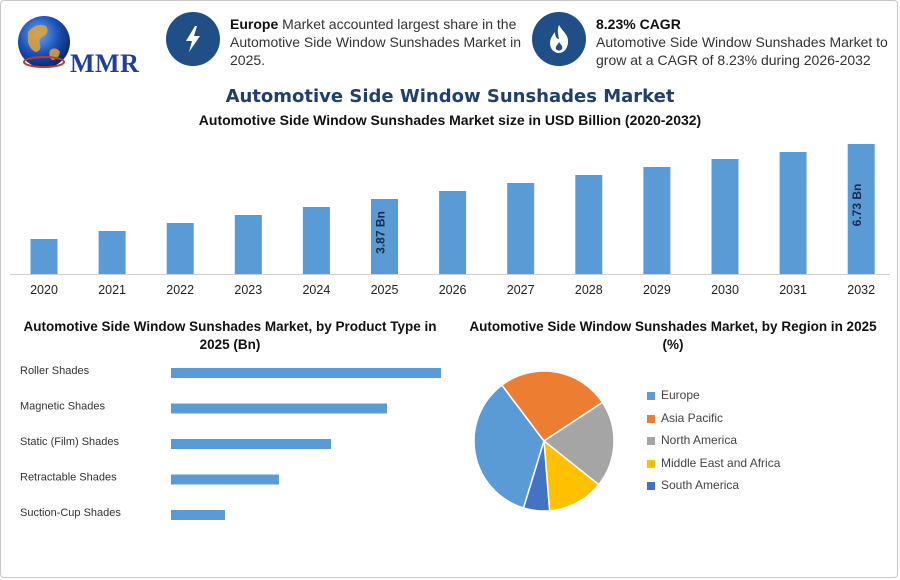  What do you see at coordinates (571, 475) in the screenshot?
I see `pie-slice-middle-east-and-africa` at bounding box center [571, 475].